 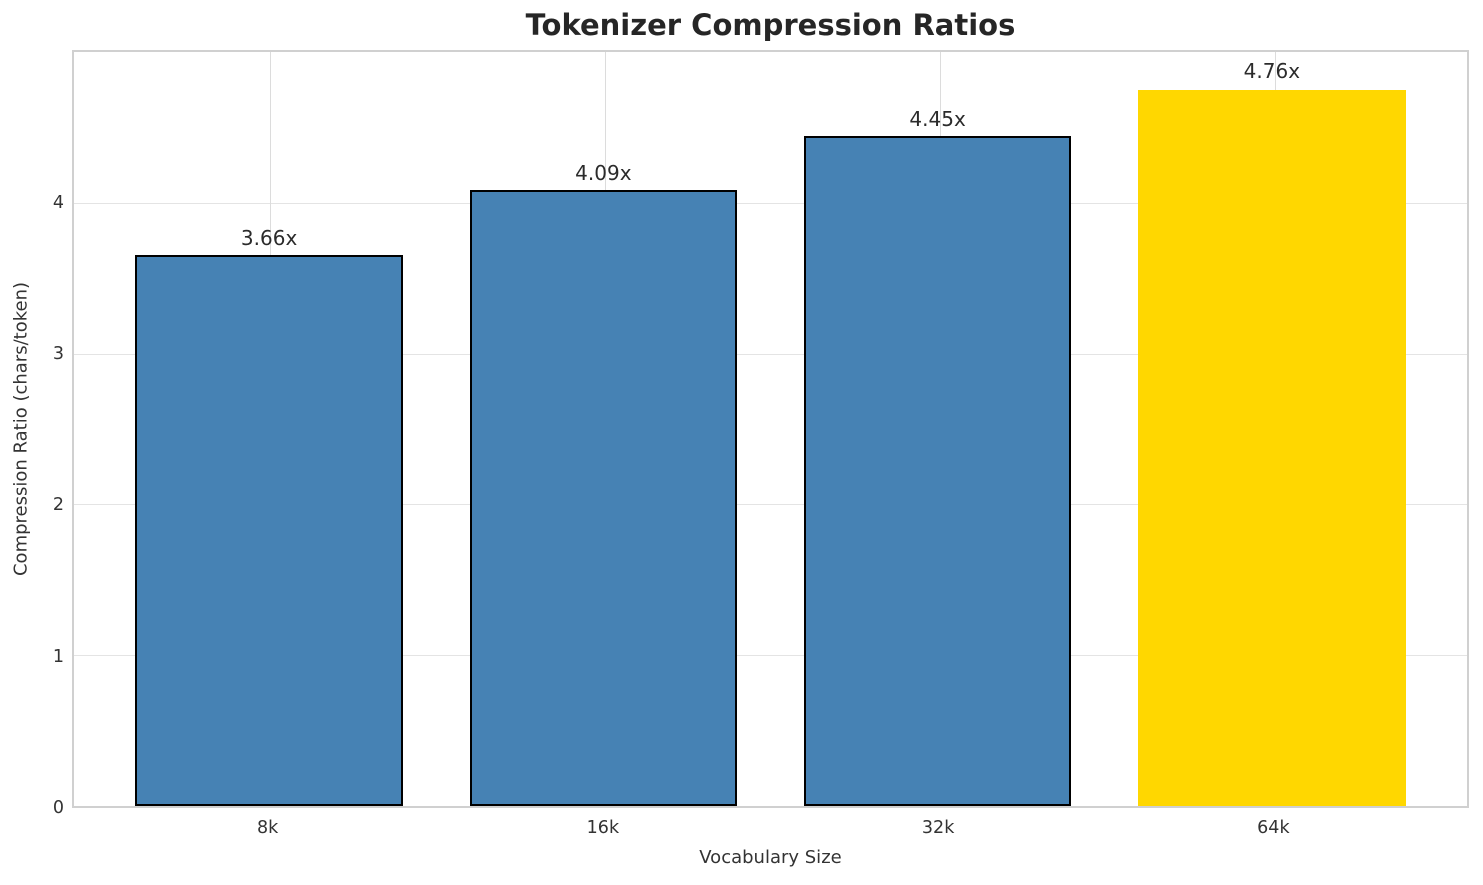 I want to click on chart-title: Tokenizer Compression Ratios, so click(x=770, y=25).